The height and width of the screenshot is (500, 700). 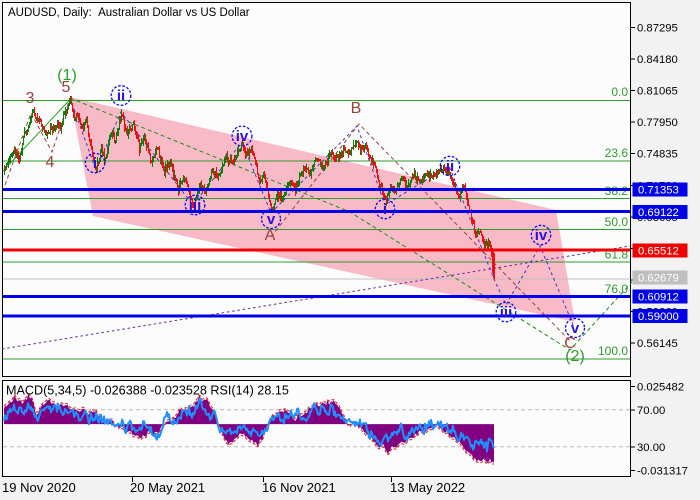 What do you see at coordinates (30, 98) in the screenshot?
I see `svg-text: 3` at bounding box center [30, 98].